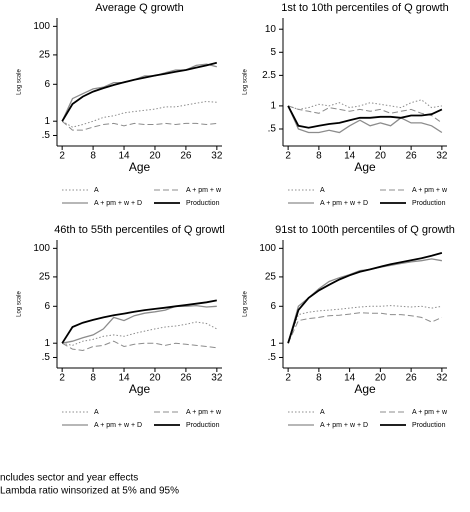  What do you see at coordinates (89, 491) in the screenshot?
I see `note: Lambda ratio winsorized at 5% and 95%` at bounding box center [89, 491].